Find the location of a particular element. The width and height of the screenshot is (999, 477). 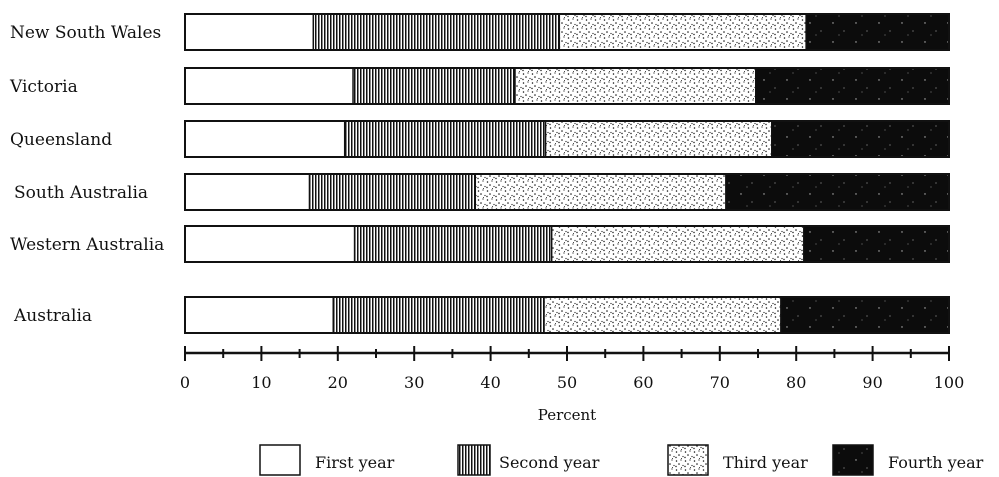

x-tick-label-40: 40 is located at coordinates (490, 382).